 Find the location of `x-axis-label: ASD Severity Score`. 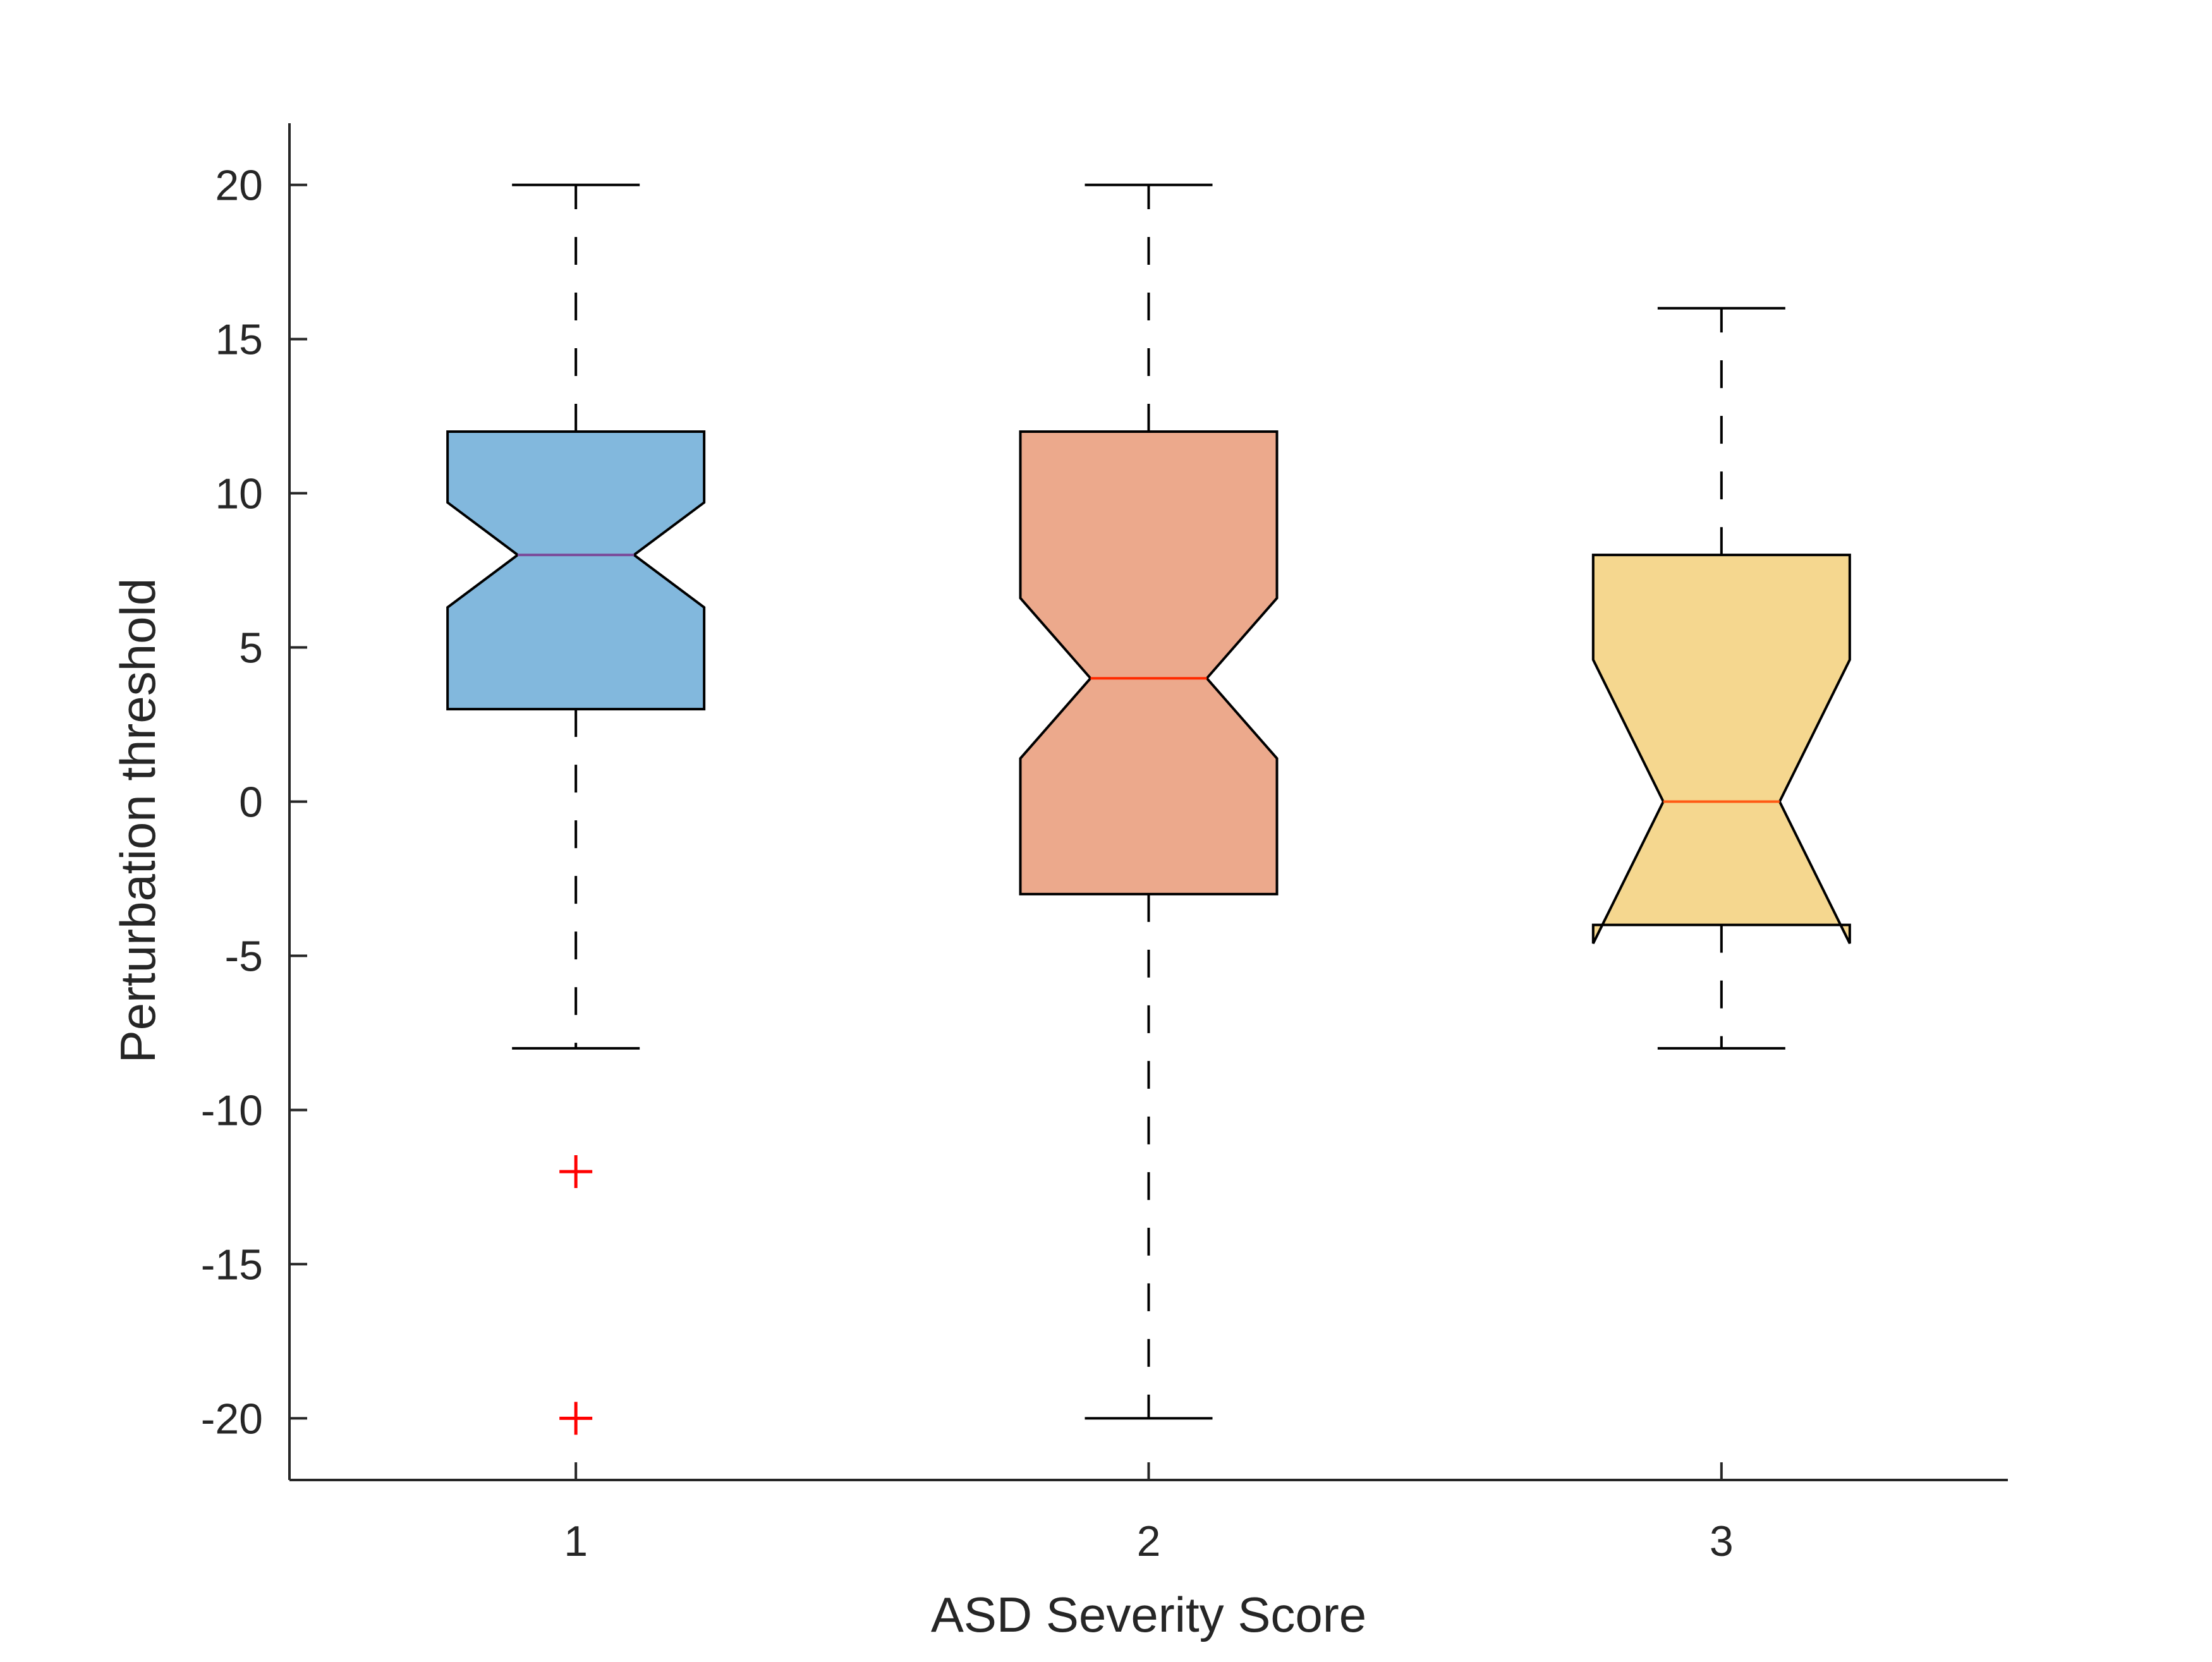

x-axis-label: ASD Severity Score is located at coordinates (1148, 1614).